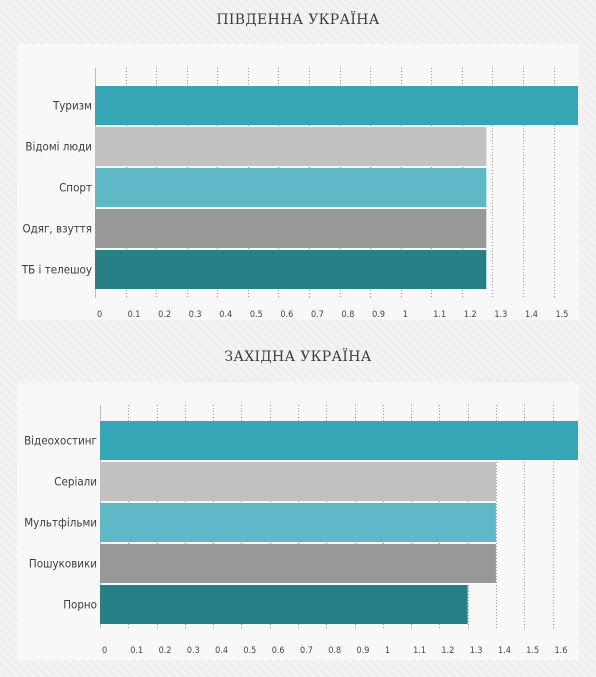 The image size is (596, 677). Describe the element at coordinates (80, 605) in the screenshot. I see `category-label: Порно` at that location.